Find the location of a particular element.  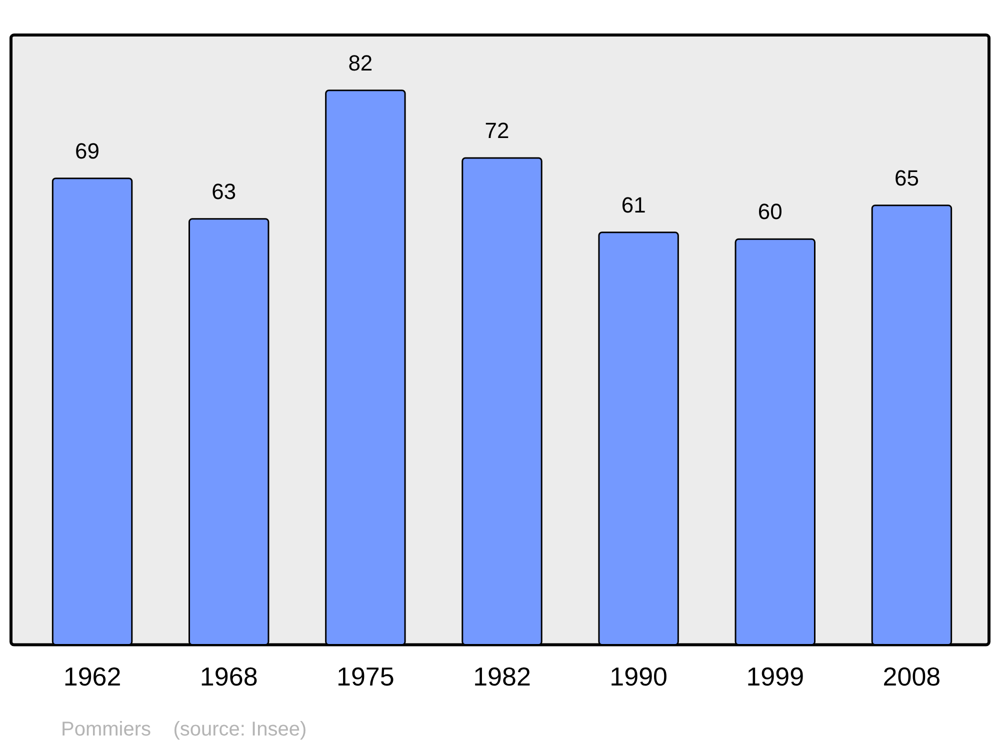

data-label: 82 is located at coordinates (360, 63).